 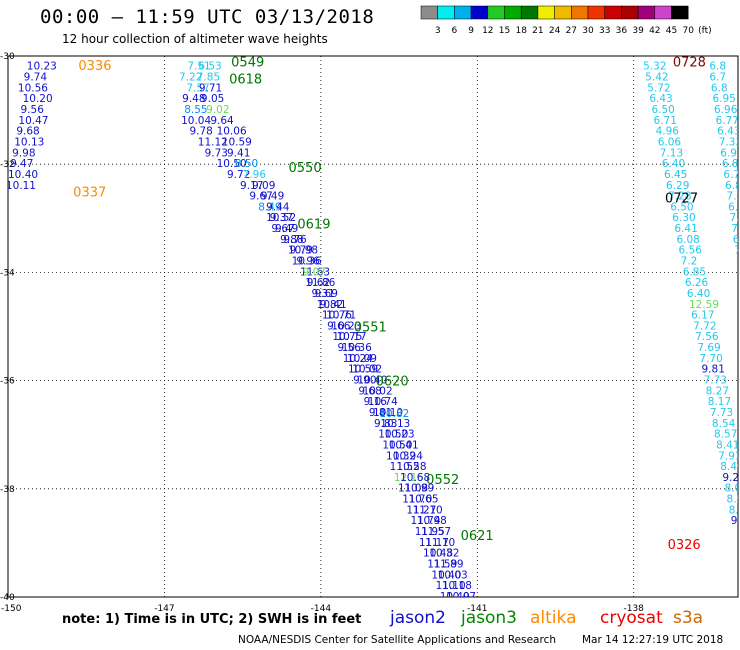 What do you see at coordinates (732, 186) in the screenshot?
I see `wave-height-label: 6.88` at bounding box center [732, 186].